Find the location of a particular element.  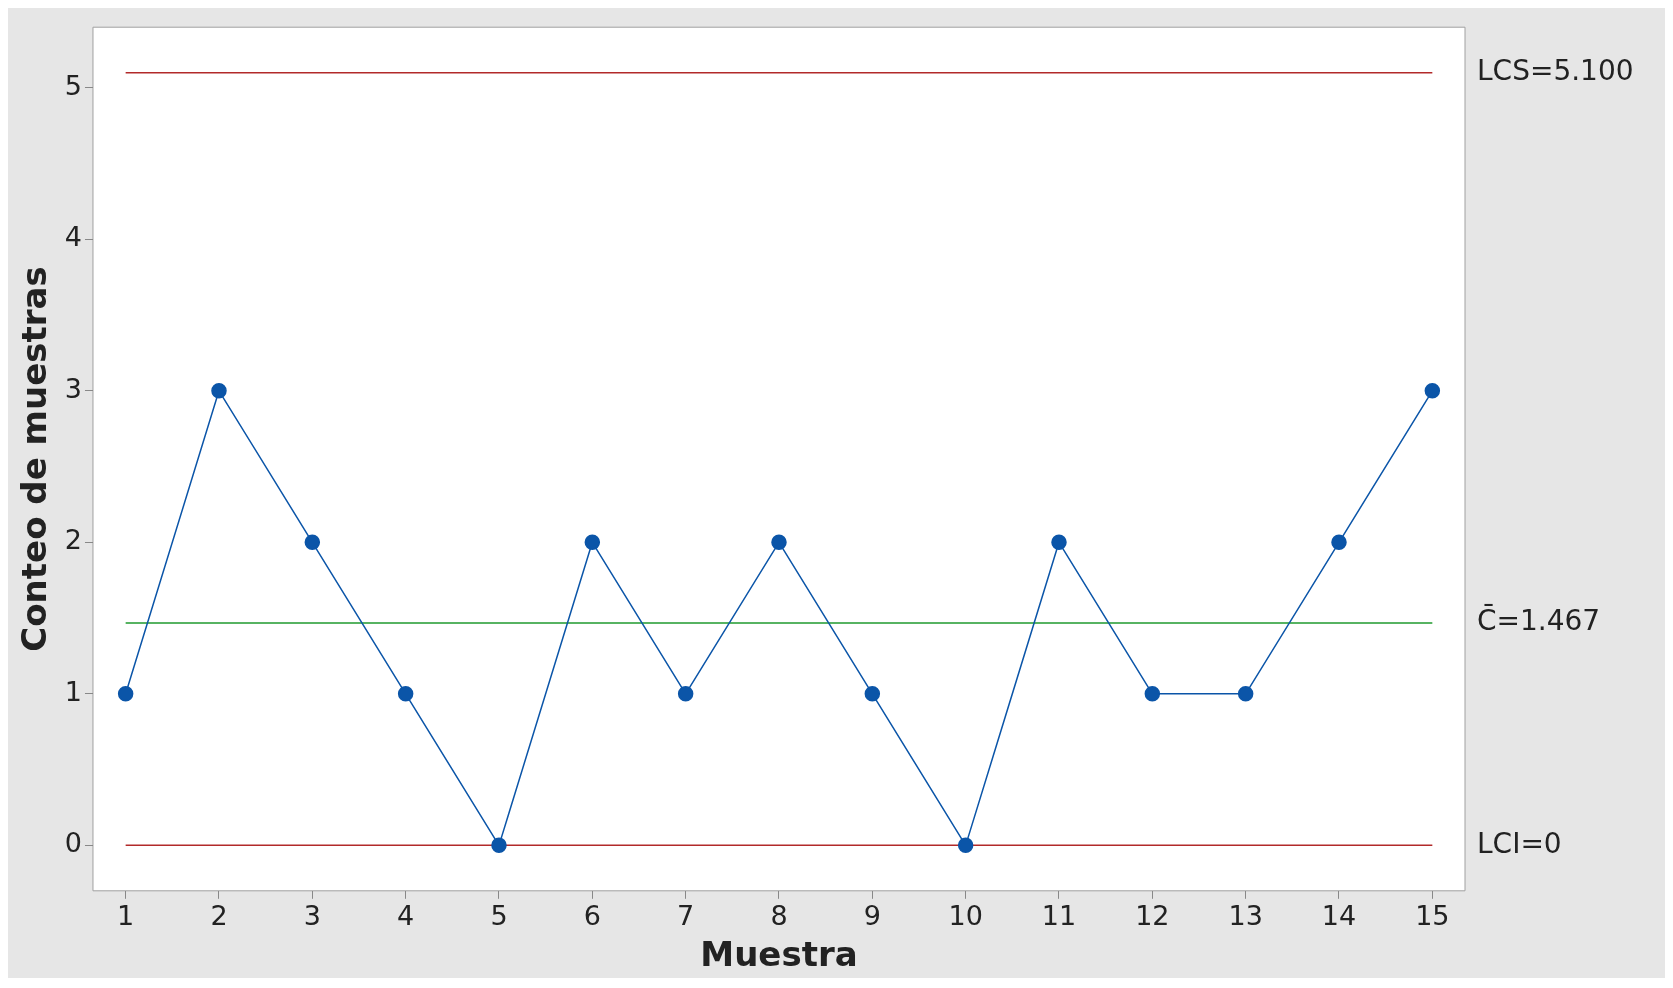

x-tick-label: 8 is located at coordinates (779, 916).